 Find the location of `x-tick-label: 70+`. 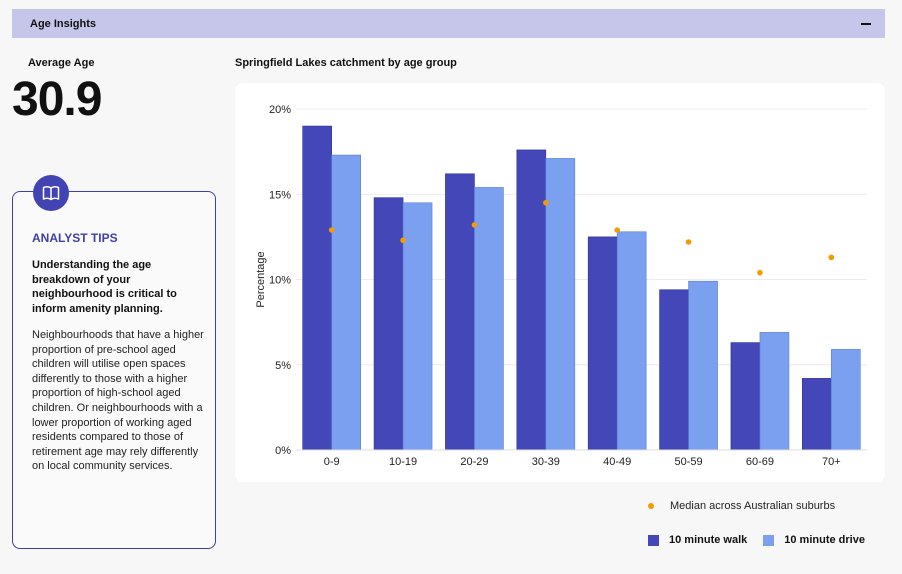

x-tick-label: 70+ is located at coordinates (831, 462).